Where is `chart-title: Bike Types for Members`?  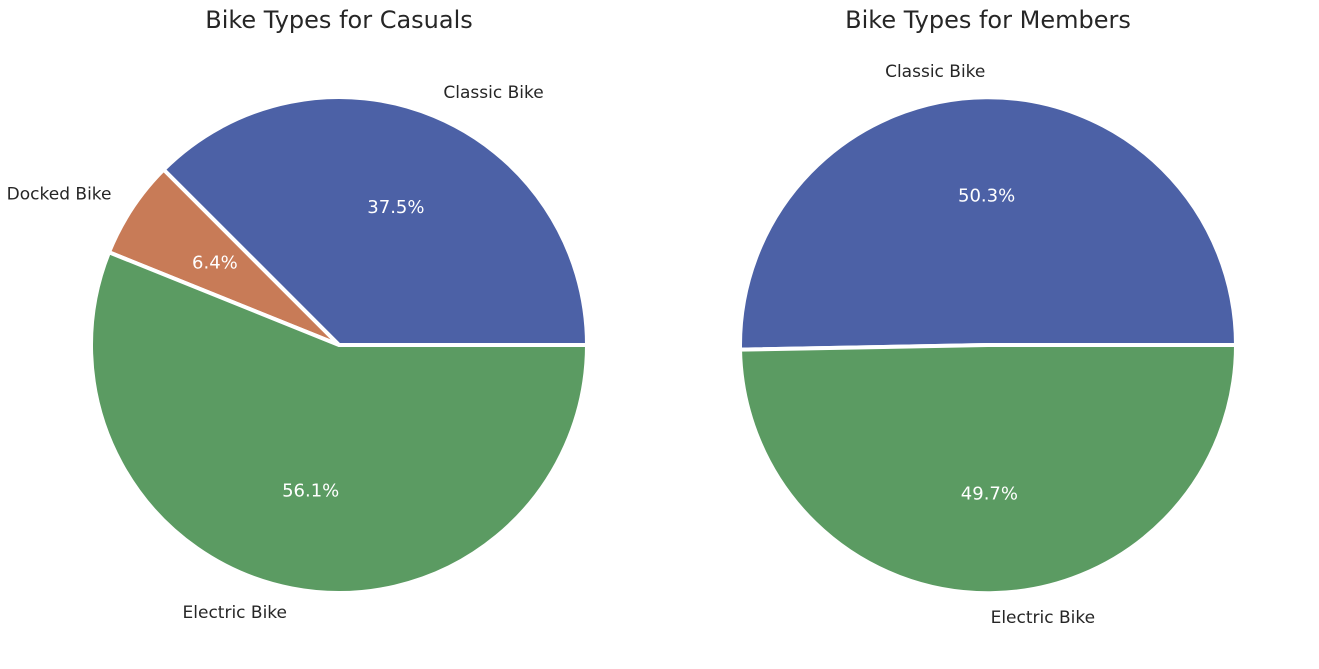
chart-title: Bike Types for Members is located at coordinates (988, 20).